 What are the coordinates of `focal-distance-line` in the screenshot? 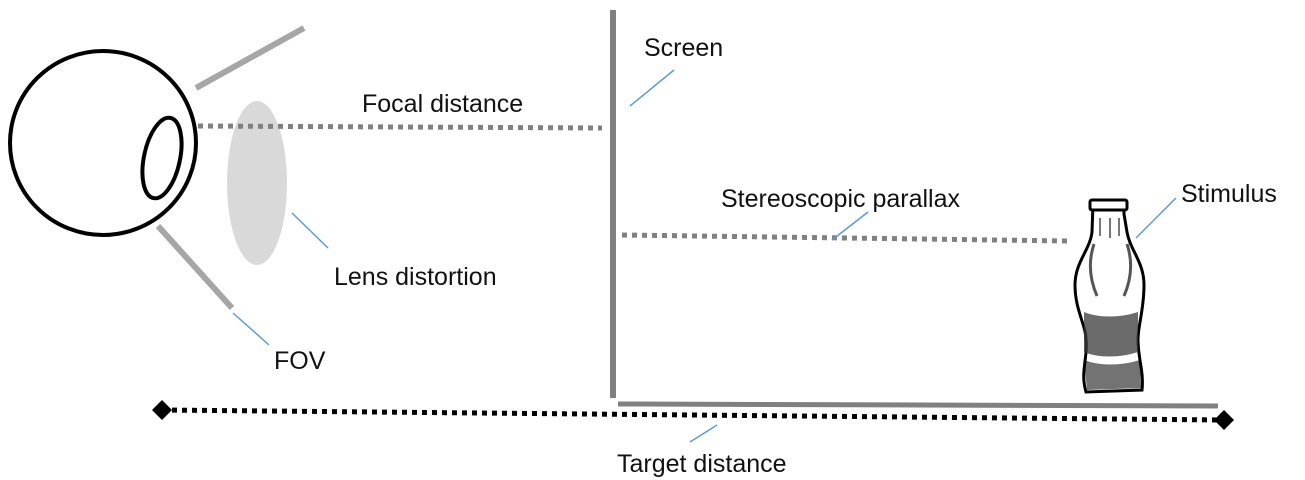 It's located at (400, 127).